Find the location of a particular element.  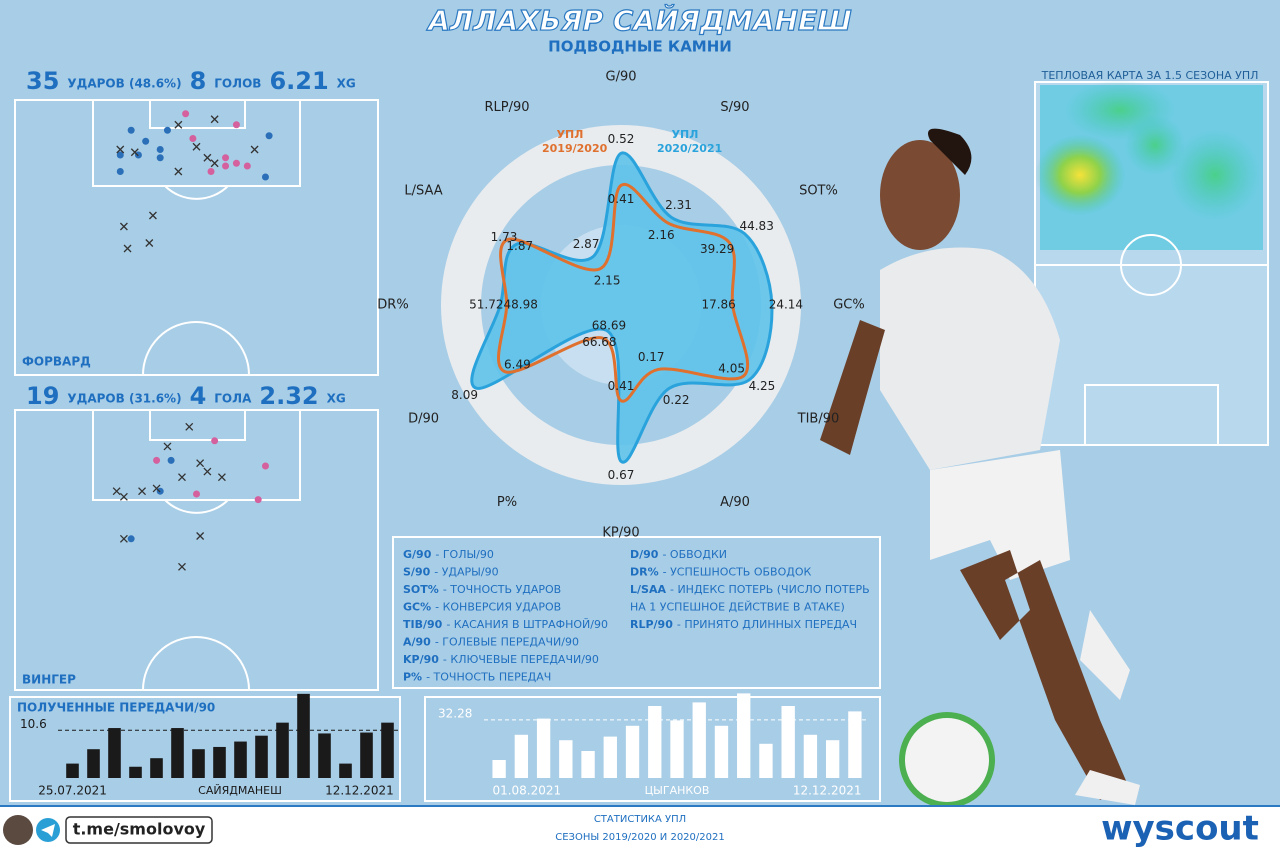

radar-value-label: 2.31 is located at coordinates (678, 205).